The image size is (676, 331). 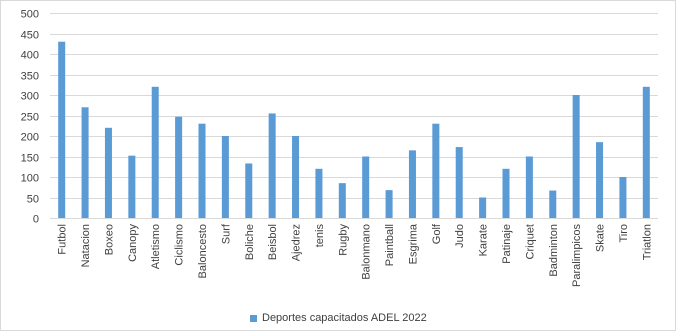 What do you see at coordinates (253, 318) in the screenshot?
I see `legend-swatch` at bounding box center [253, 318].